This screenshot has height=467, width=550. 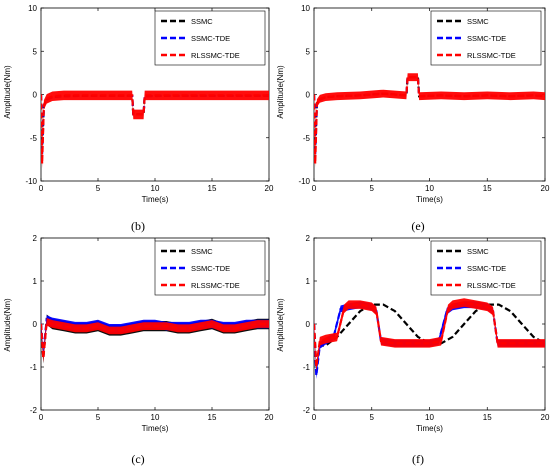 I want to click on series-line-ssmc, so click(x=429, y=335).